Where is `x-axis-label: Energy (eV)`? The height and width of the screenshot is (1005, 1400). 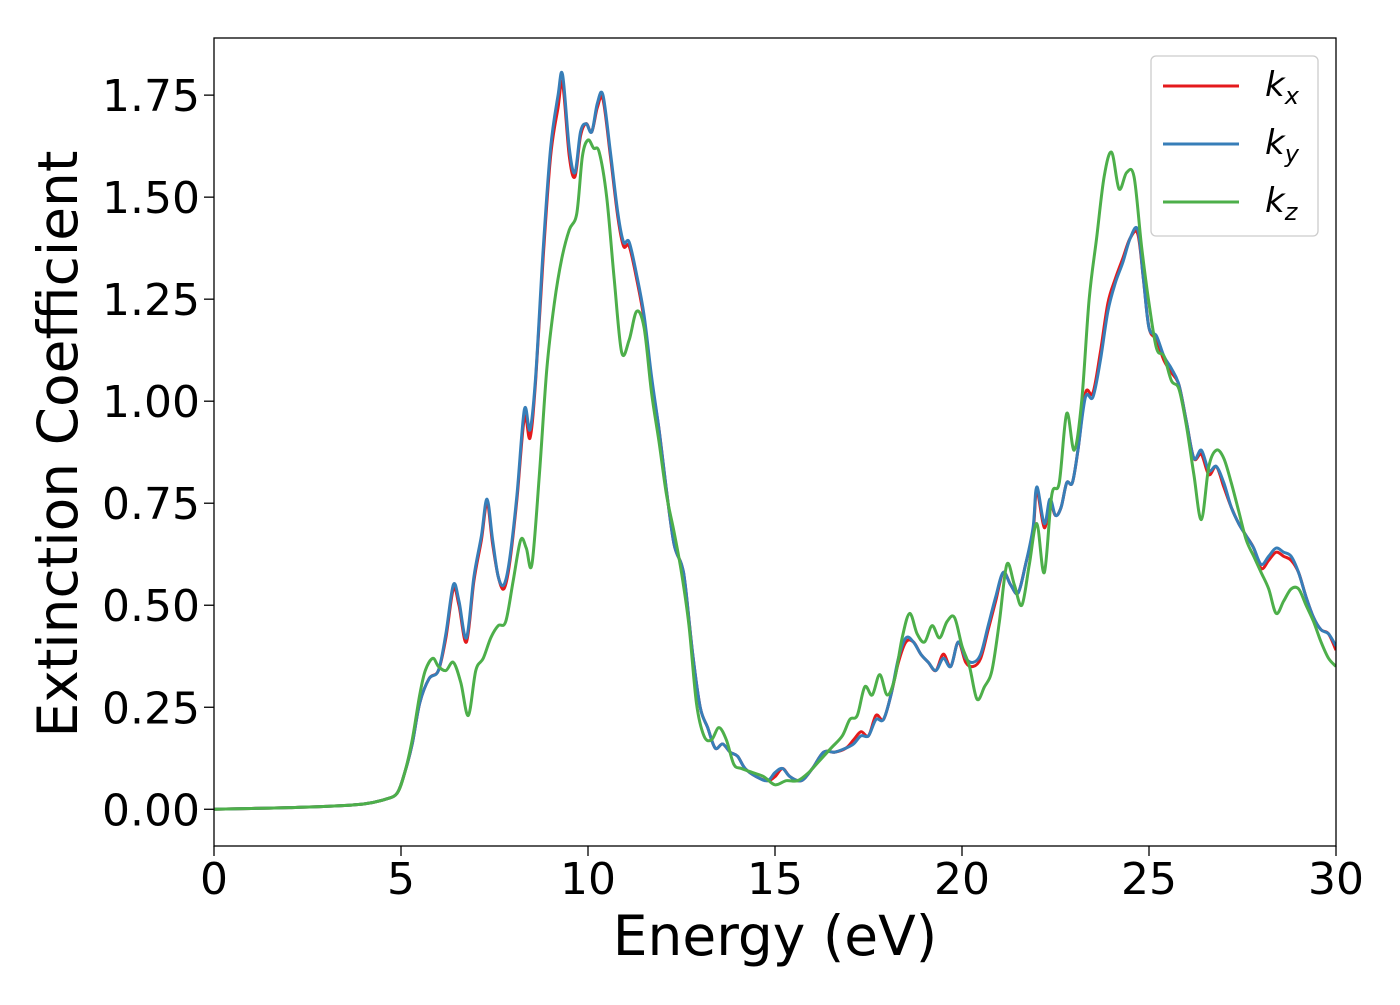
x-axis-label: Energy (eV) is located at coordinates (775, 936).